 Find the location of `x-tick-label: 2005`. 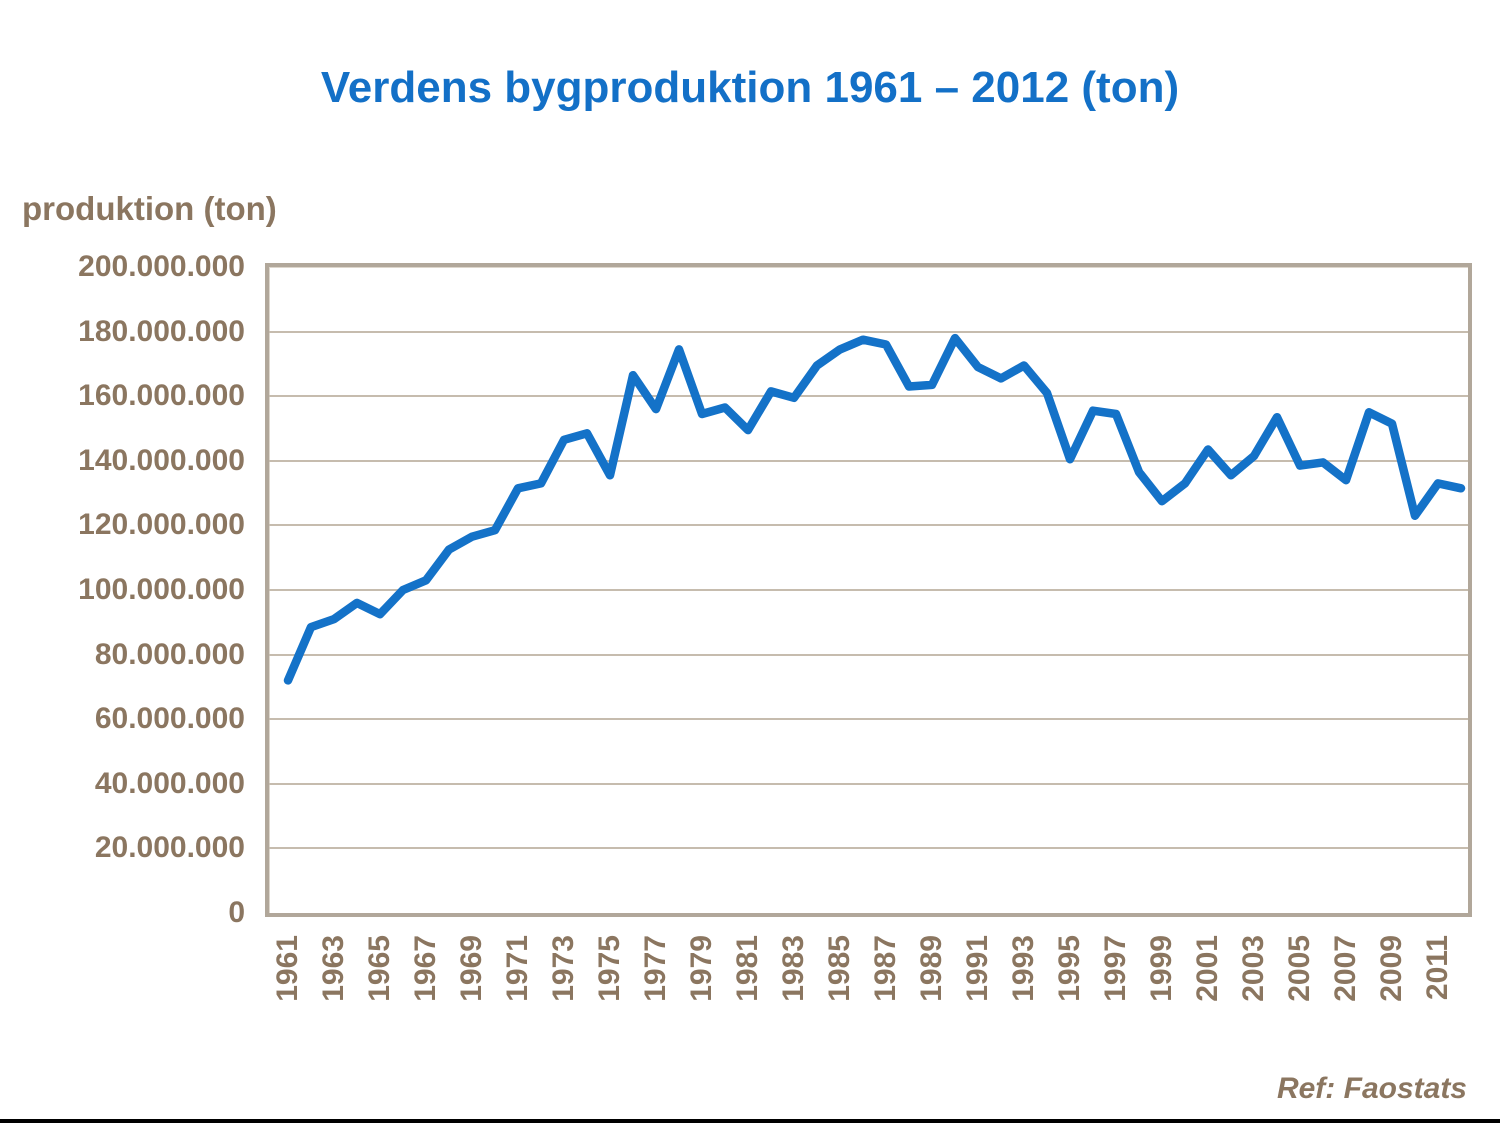

x-tick-label: 2005 is located at coordinates (1299, 968).